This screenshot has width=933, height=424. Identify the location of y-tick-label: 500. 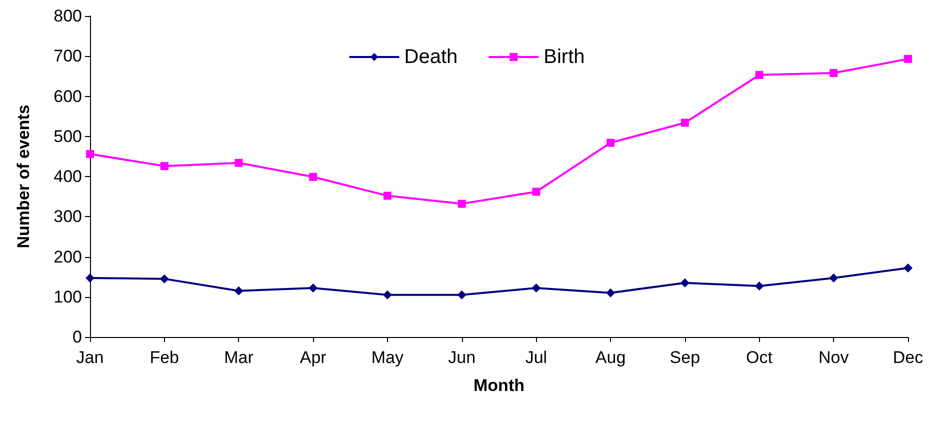
(68, 136).